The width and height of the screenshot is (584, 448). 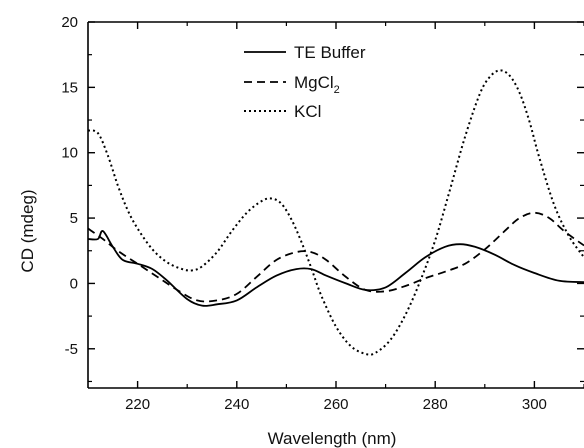 What do you see at coordinates (69, 153) in the screenshot?
I see `y-tick-label-10: 10` at bounding box center [69, 153].